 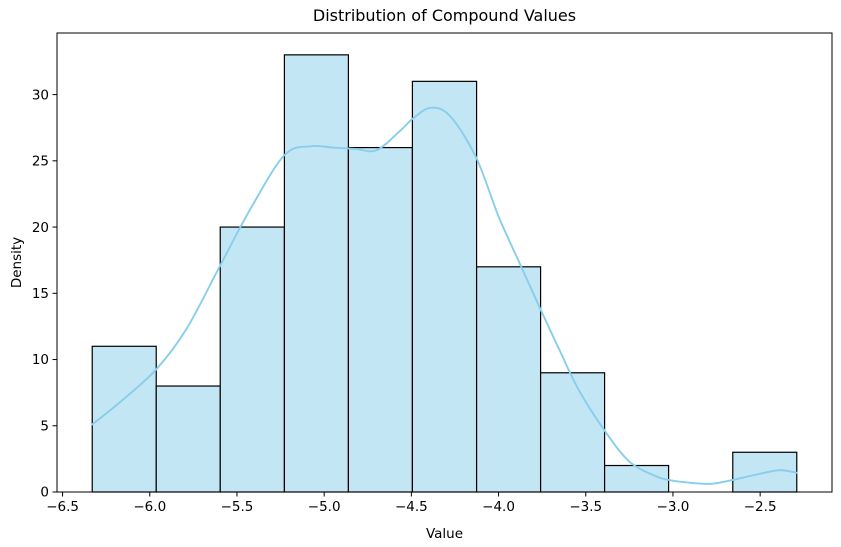 What do you see at coordinates (40, 162) in the screenshot?
I see `y-tick-label: 25` at bounding box center [40, 162].